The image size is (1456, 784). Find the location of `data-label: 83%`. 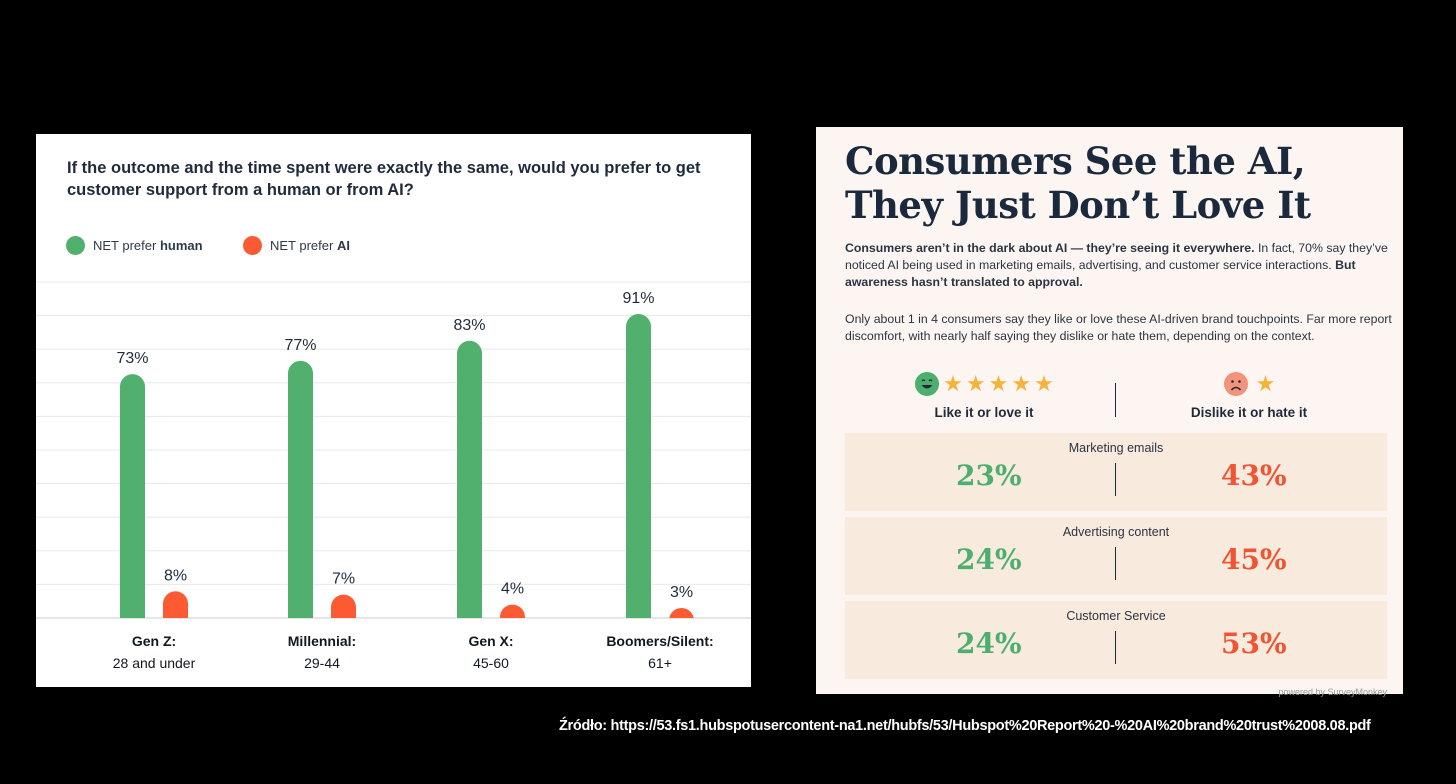

data-label: 83% is located at coordinates (469, 325).